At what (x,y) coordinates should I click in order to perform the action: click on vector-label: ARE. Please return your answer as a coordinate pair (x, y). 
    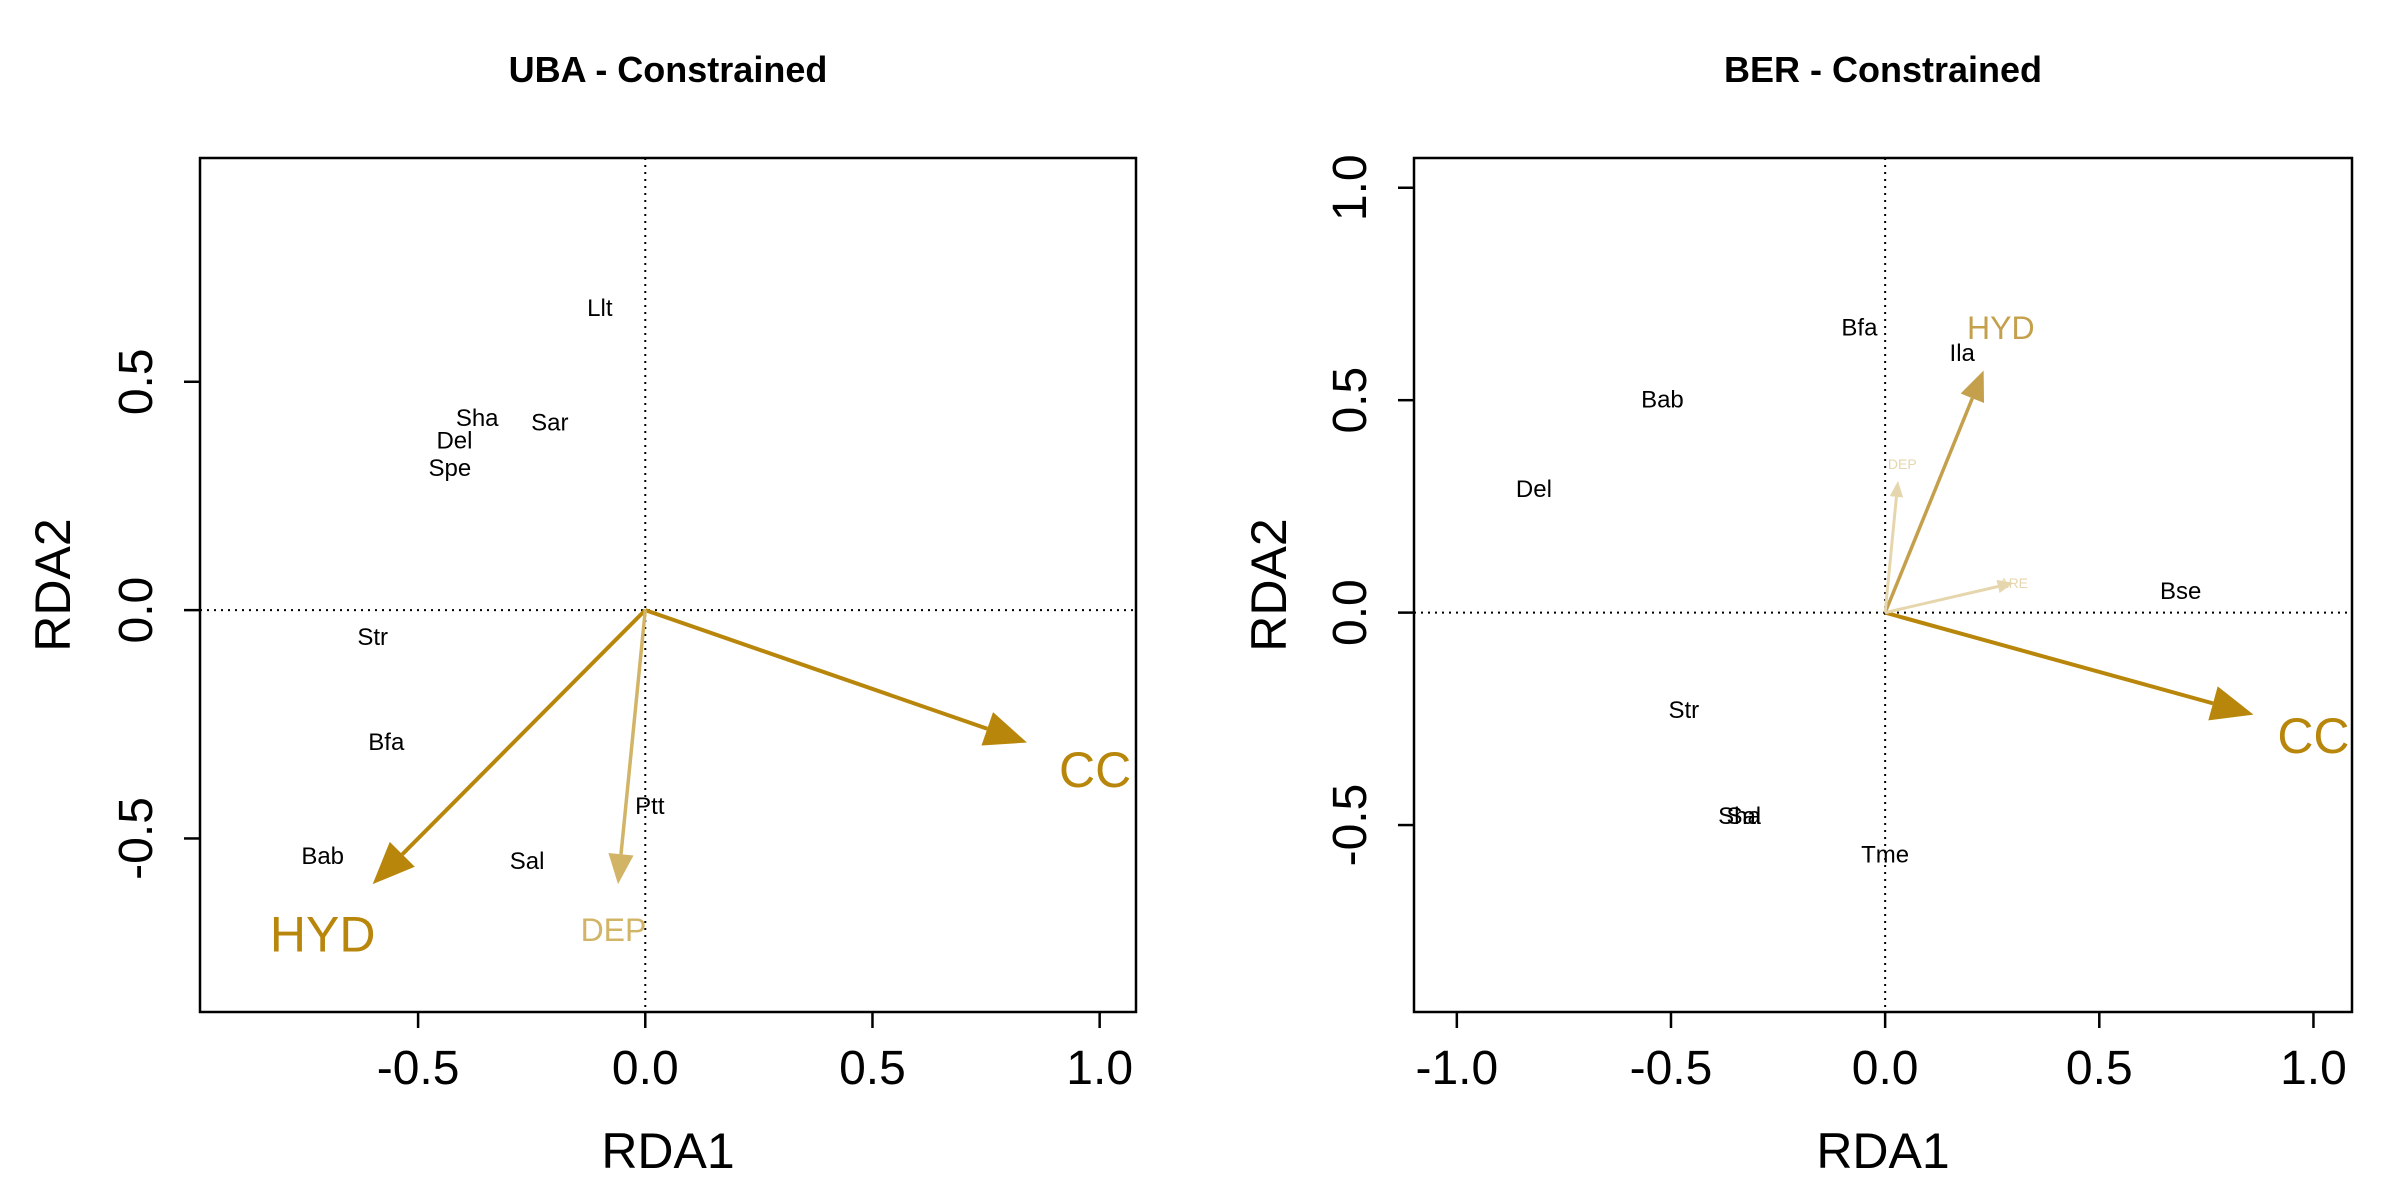
    Looking at the image, I should click on (2013, 583).